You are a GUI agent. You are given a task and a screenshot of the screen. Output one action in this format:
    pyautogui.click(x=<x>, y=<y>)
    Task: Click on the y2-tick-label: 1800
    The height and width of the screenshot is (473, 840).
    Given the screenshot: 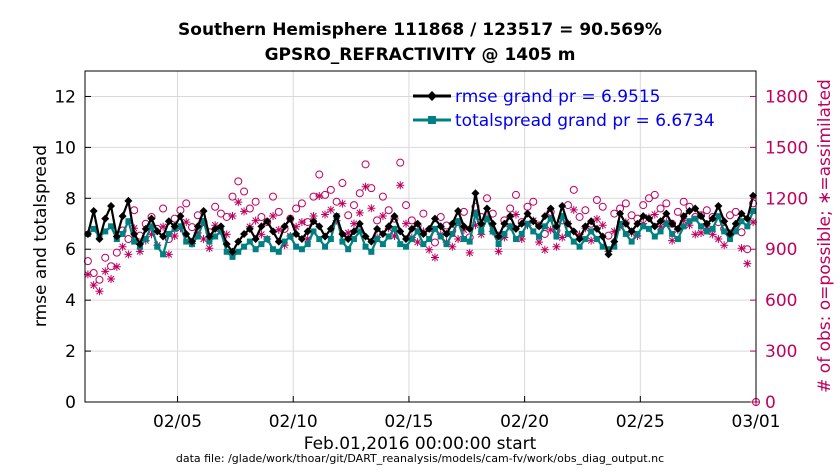 What is the action you would take?
    pyautogui.click(x=786, y=97)
    